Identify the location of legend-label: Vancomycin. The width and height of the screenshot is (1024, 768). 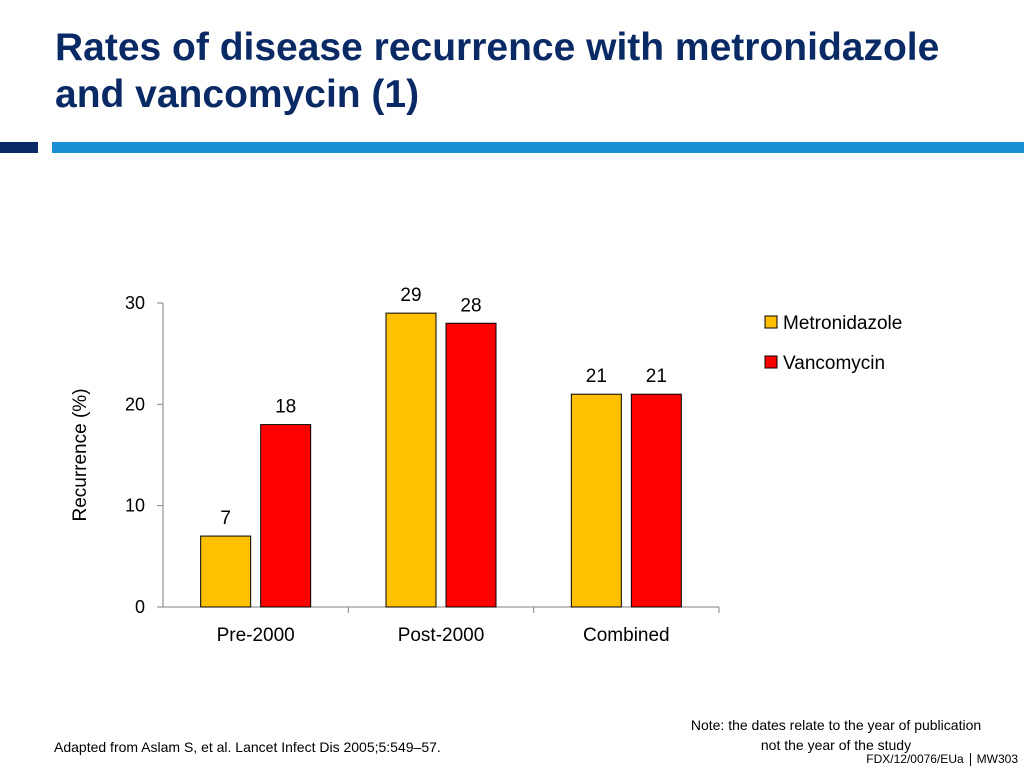
(834, 363).